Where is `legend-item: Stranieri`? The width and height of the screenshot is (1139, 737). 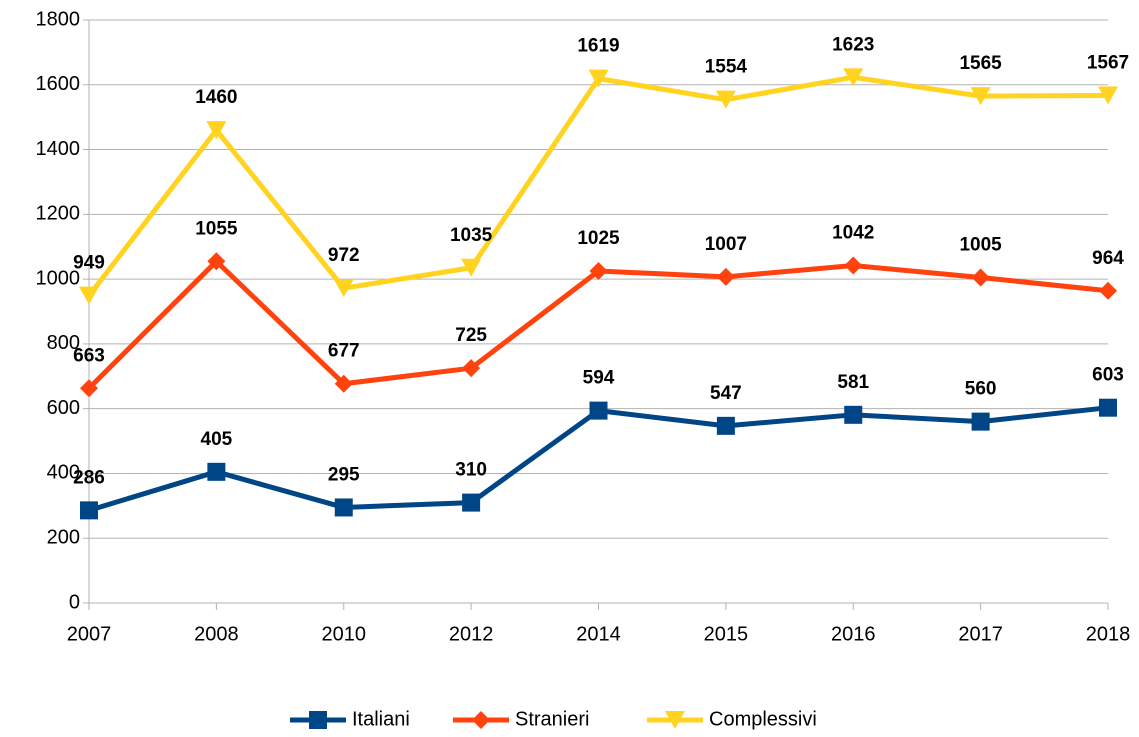 legend-item: Stranieri is located at coordinates (521, 719).